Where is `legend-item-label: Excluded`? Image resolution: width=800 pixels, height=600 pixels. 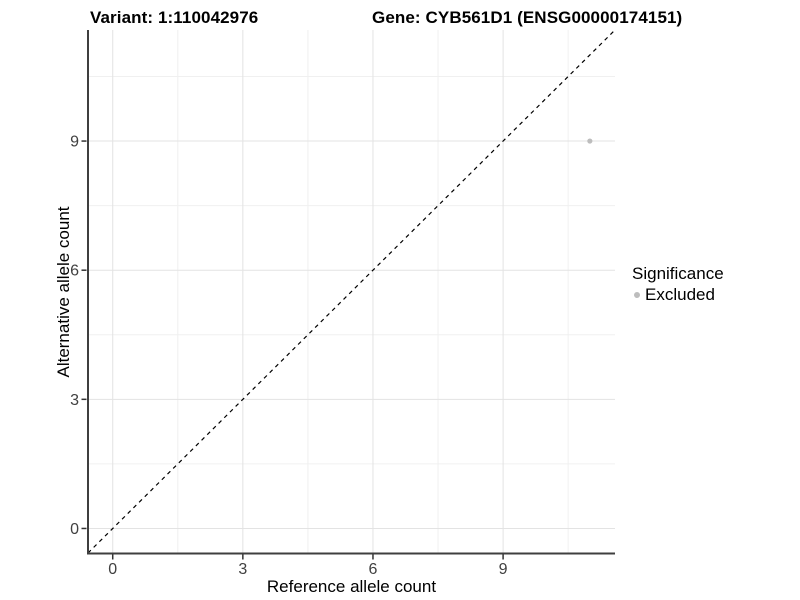
legend-item-label: Excluded is located at coordinates (680, 294).